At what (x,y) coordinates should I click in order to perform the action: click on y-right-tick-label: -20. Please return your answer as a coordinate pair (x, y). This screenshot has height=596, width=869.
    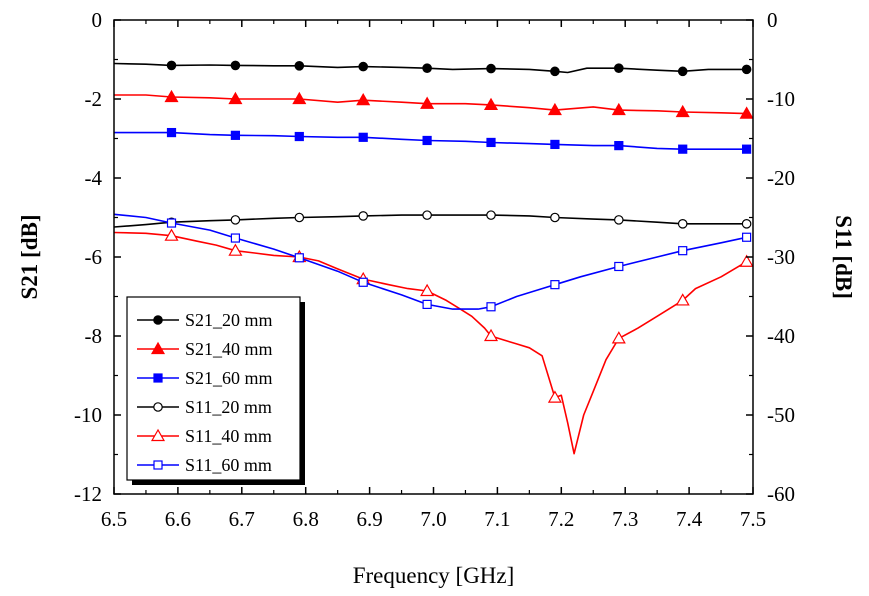
    Looking at the image, I should click on (781, 178).